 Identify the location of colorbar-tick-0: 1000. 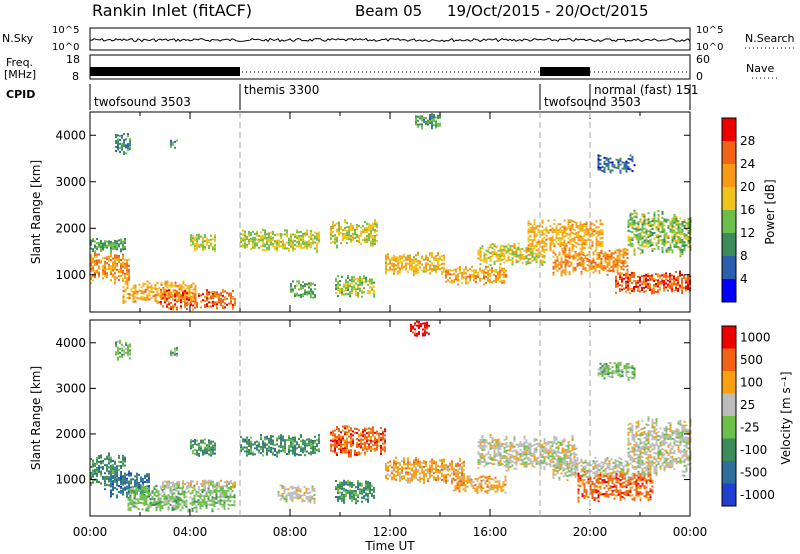
(755, 337).